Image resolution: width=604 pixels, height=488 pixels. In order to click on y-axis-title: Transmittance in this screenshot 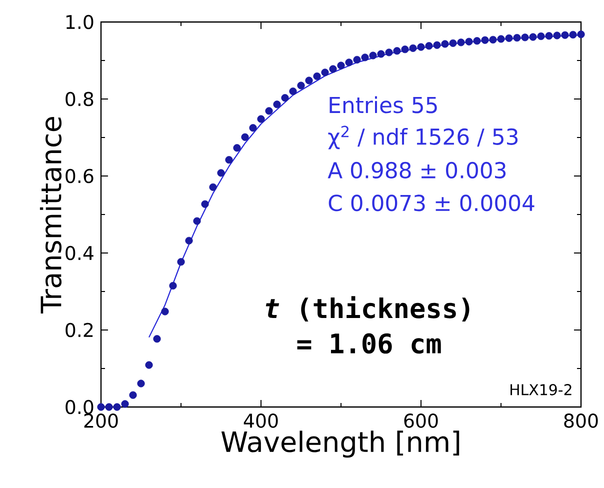, I will do `click(51, 215)`.